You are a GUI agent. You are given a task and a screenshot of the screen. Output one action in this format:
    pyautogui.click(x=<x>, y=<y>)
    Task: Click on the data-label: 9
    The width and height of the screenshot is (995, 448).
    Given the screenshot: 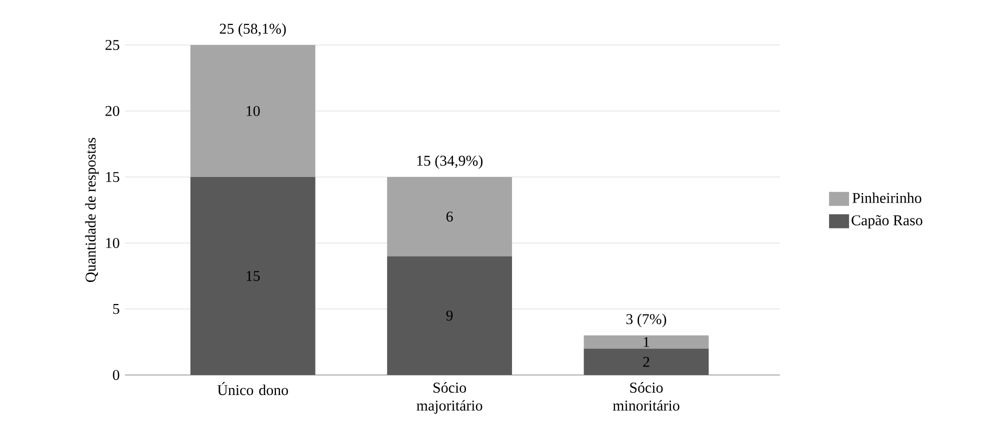 What is the action you would take?
    pyautogui.click(x=449, y=315)
    